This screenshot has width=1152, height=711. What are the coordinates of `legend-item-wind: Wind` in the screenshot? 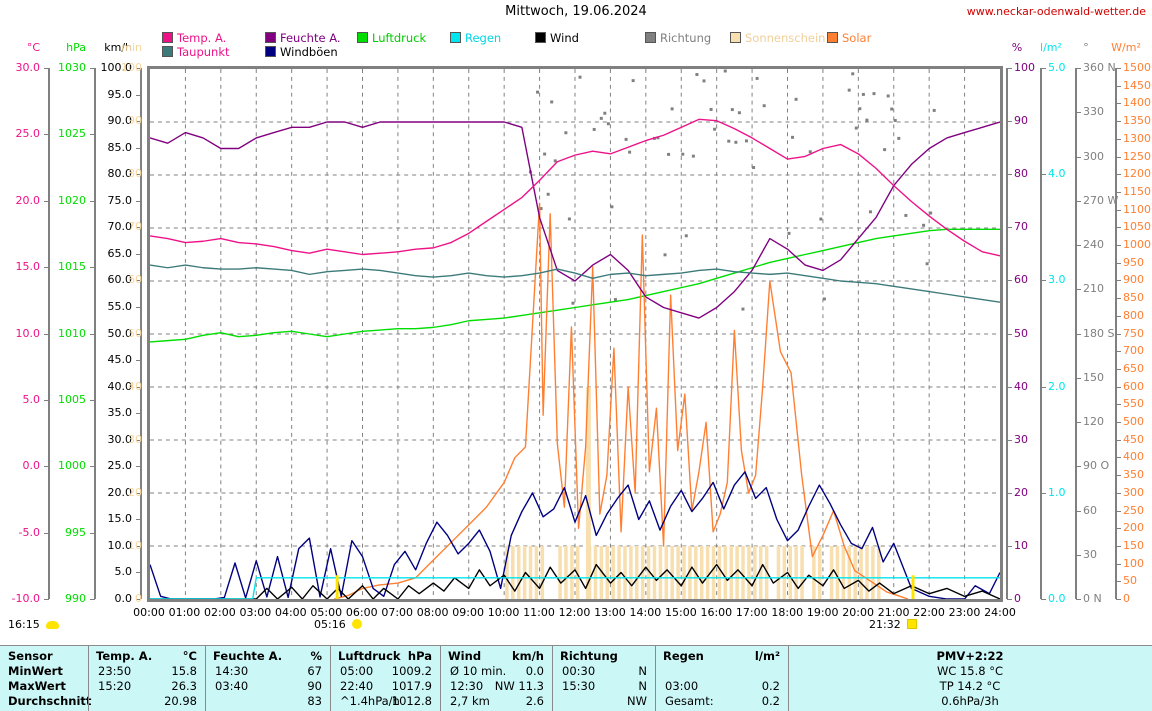 It's located at (557, 38).